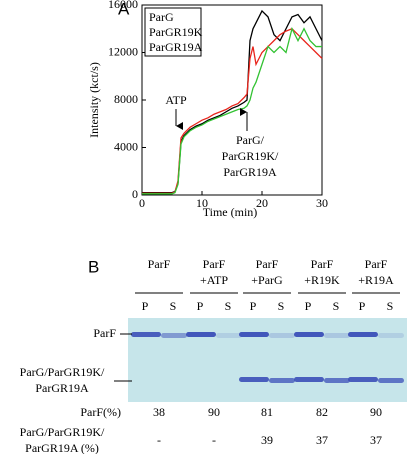  Describe the element at coordinates (104, 333) in the screenshot. I see `band-label: ParF` at that location.